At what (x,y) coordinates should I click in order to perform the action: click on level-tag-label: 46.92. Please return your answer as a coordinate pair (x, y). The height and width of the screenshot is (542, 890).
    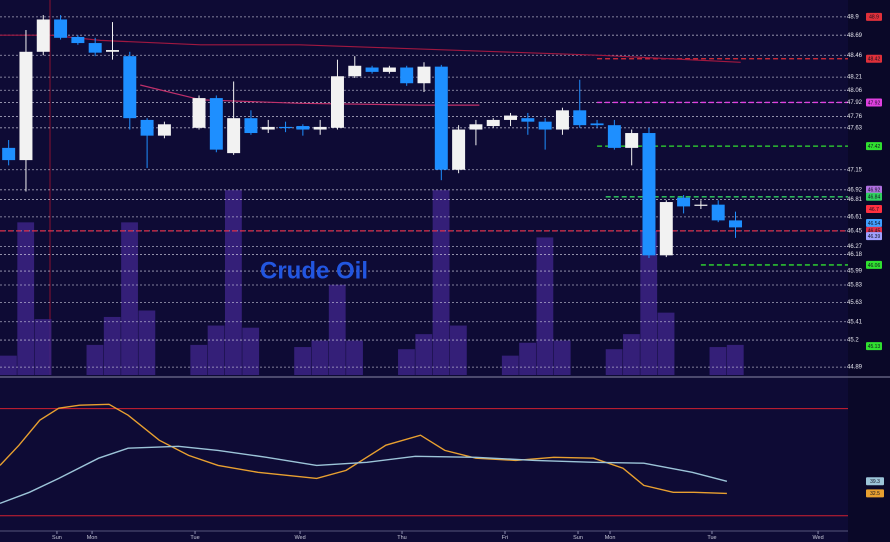
    Looking at the image, I should click on (874, 191).